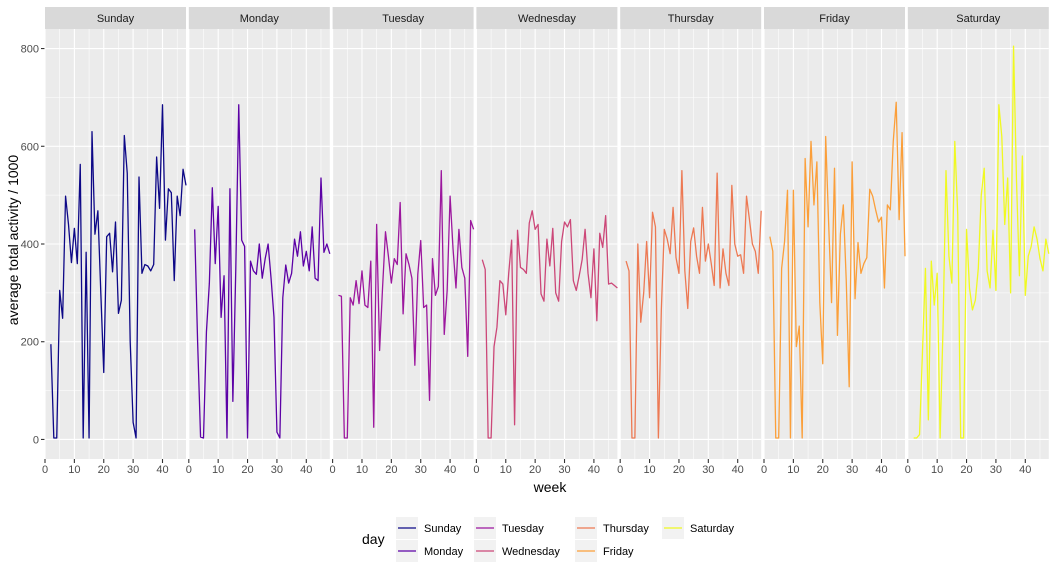 The image size is (1056, 576). What do you see at coordinates (30, 147) in the screenshot?
I see `y-tick-label: 600` at bounding box center [30, 147].